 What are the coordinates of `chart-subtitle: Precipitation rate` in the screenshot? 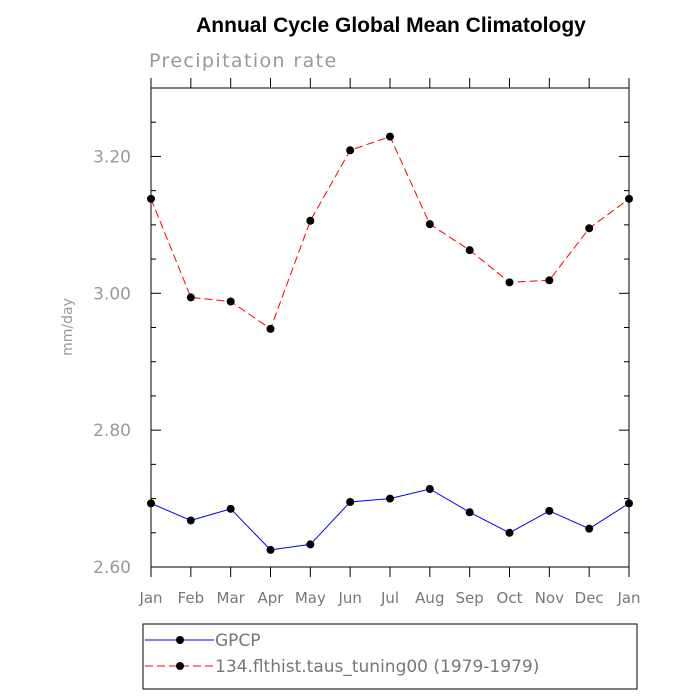 It's located at (243, 61).